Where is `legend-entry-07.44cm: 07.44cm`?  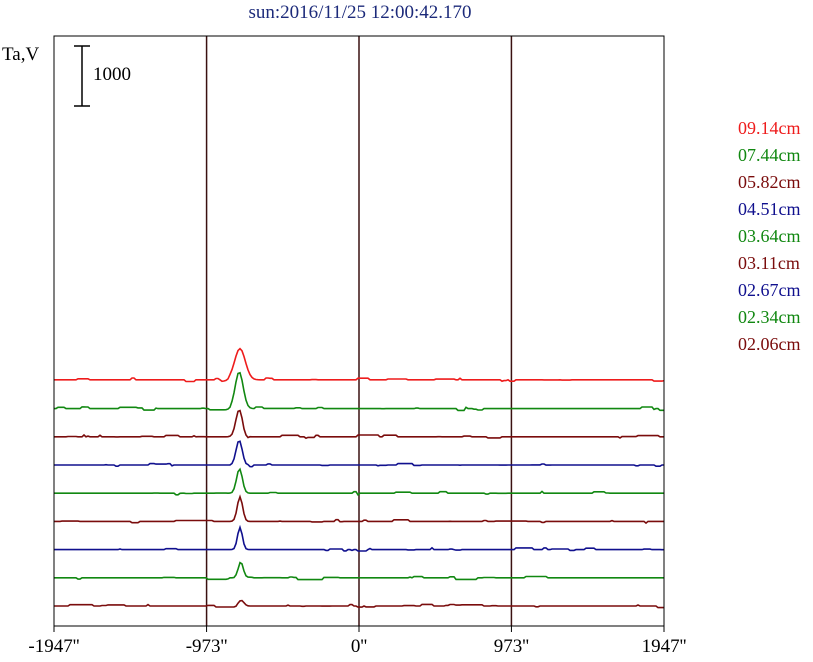 legend-entry-07.44cm: 07.44cm is located at coordinates (769, 155).